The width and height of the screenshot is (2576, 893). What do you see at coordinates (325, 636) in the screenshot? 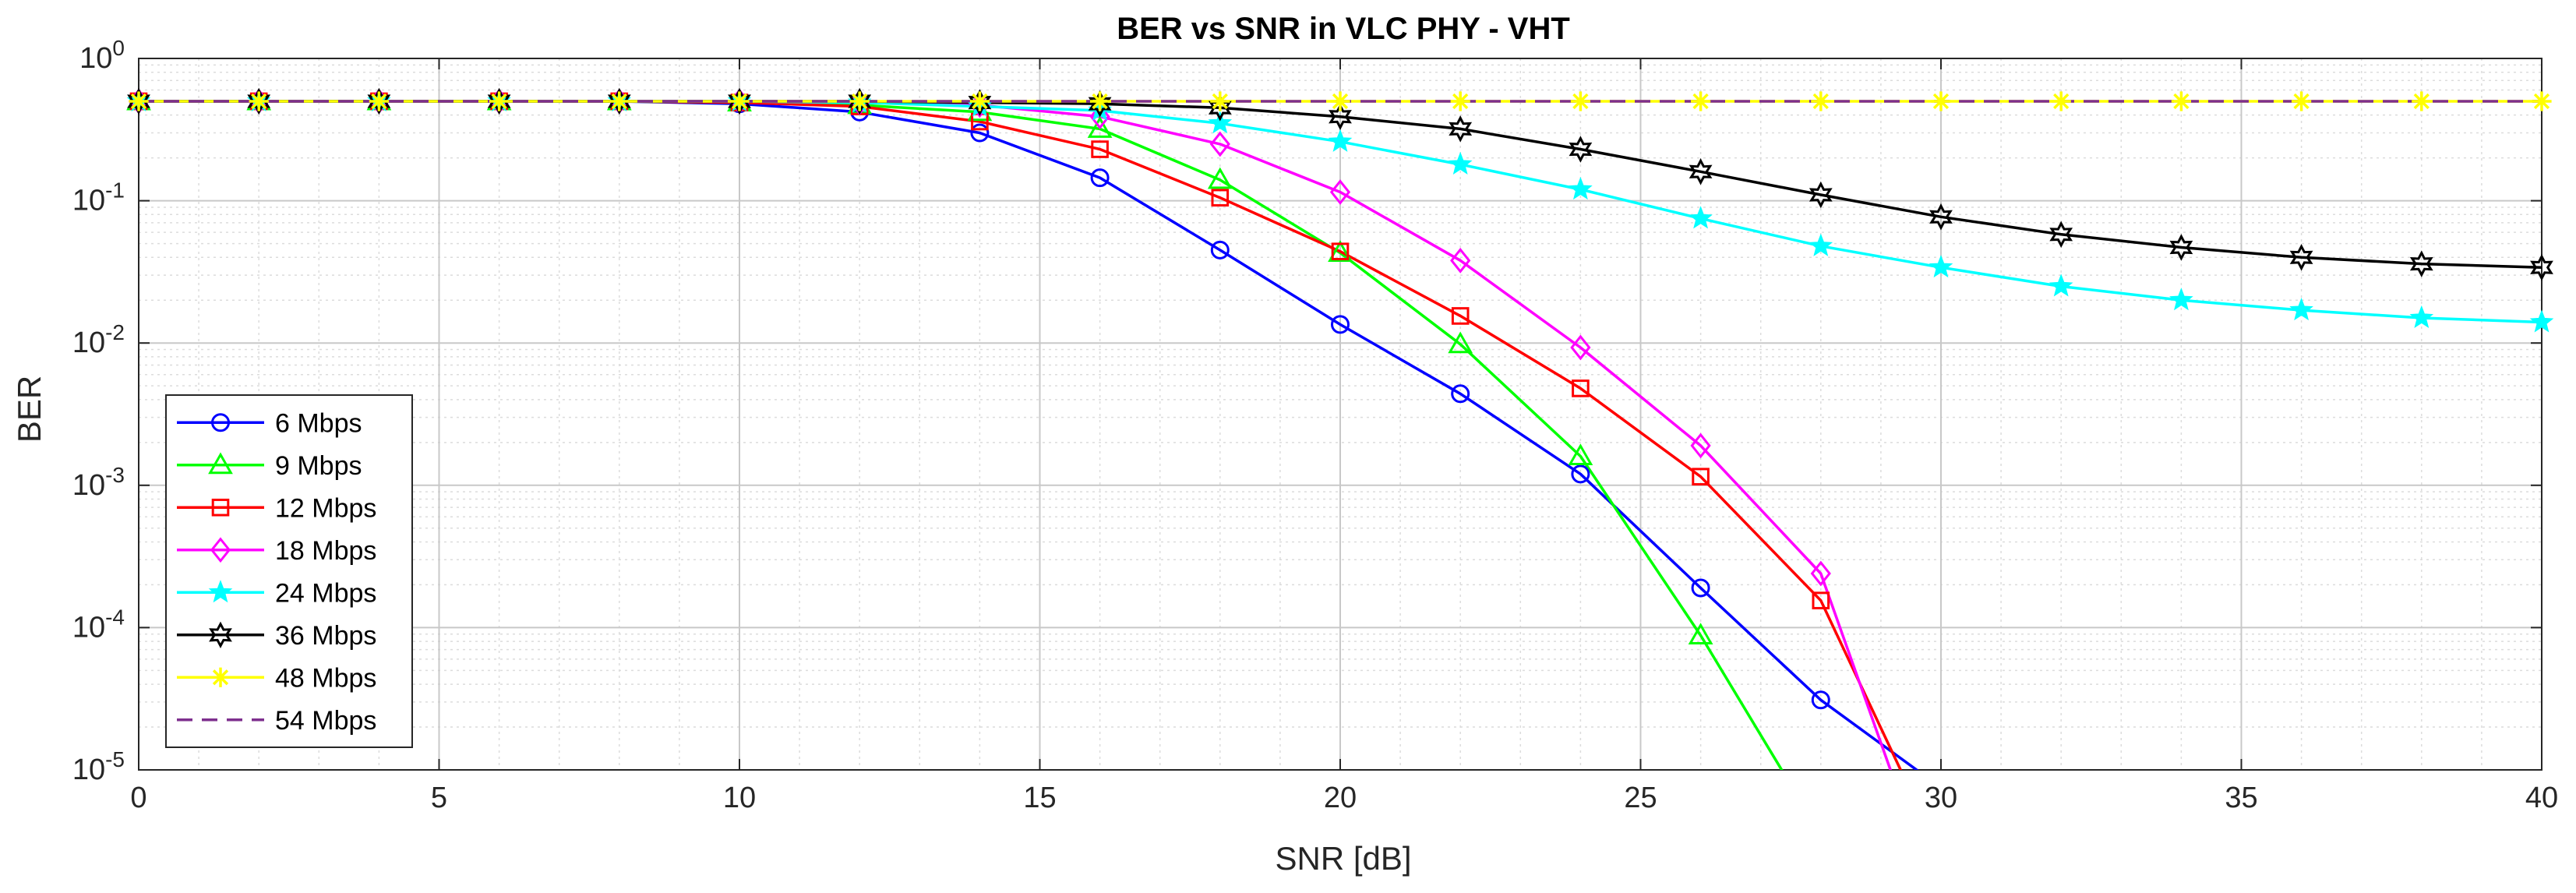
I see `legend-label: 36 Mbps` at bounding box center [325, 636].